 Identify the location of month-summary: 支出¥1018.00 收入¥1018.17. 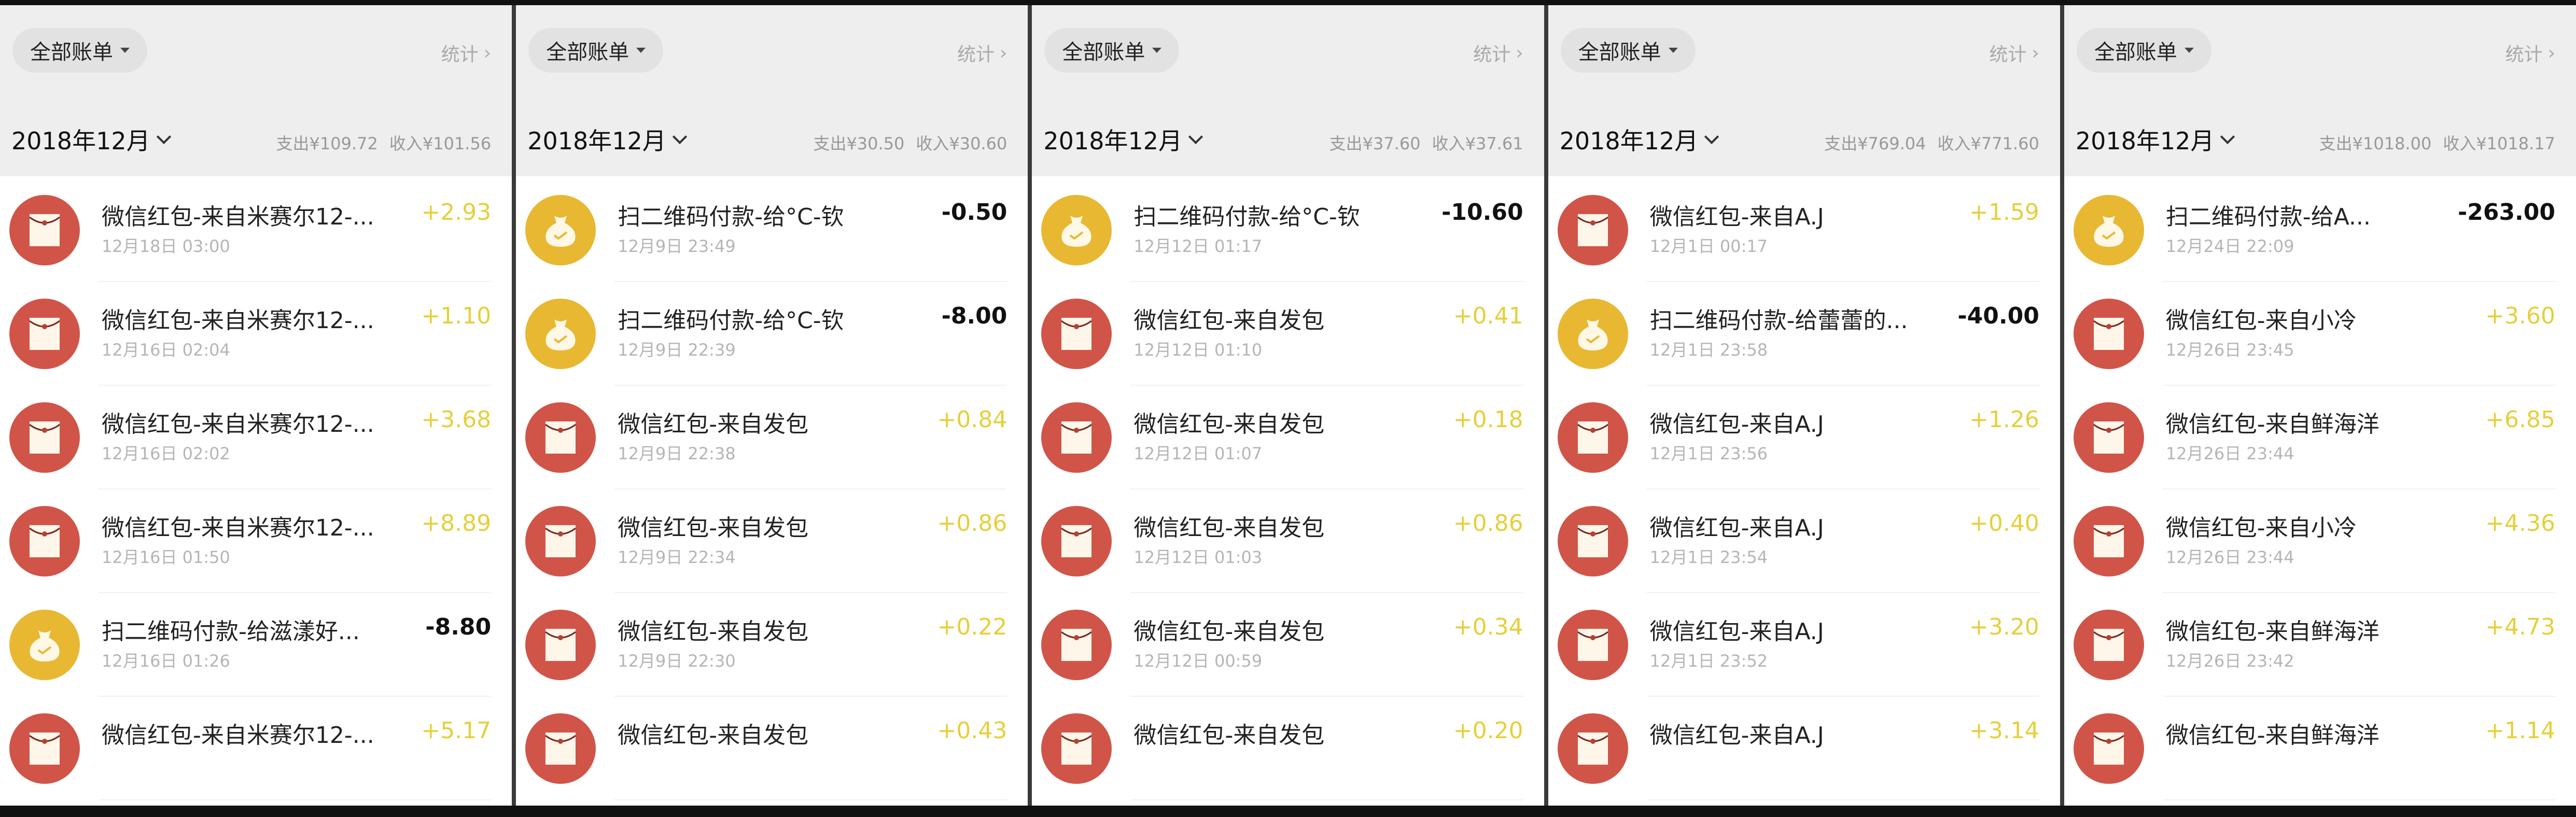
(2431, 143).